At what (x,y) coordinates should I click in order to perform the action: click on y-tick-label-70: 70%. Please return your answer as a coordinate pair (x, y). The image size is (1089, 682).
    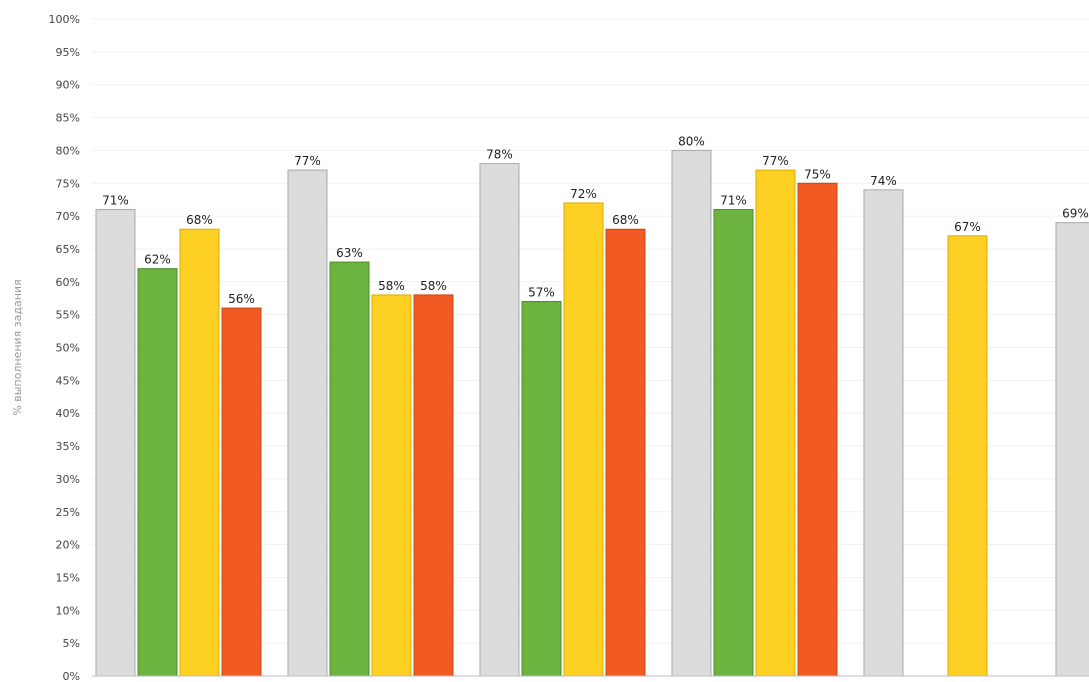
    Looking at the image, I should click on (68, 216).